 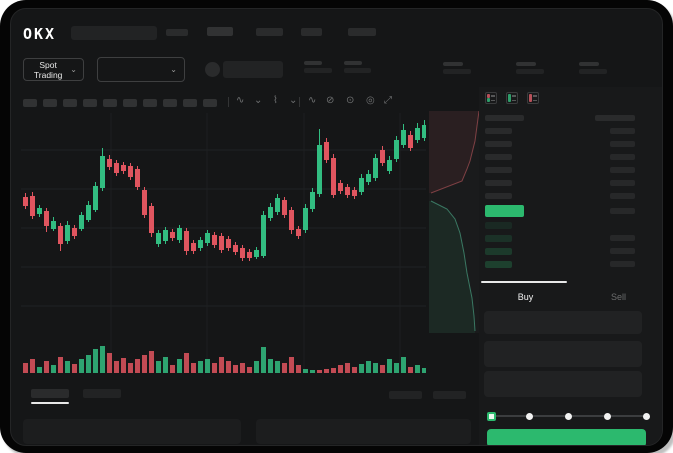 What do you see at coordinates (524, 282) in the screenshot?
I see `active-tab-indicator` at bounding box center [524, 282].